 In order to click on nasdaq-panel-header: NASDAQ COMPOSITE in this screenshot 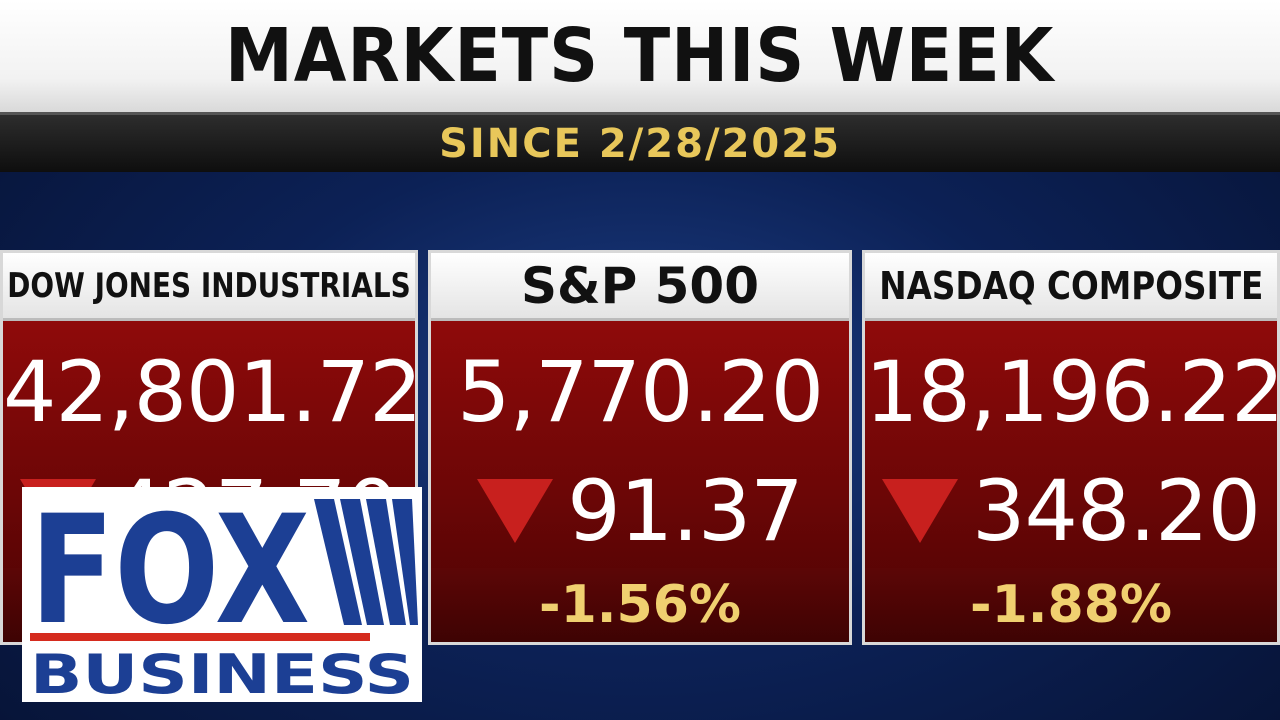, I will do `click(1071, 287)`.